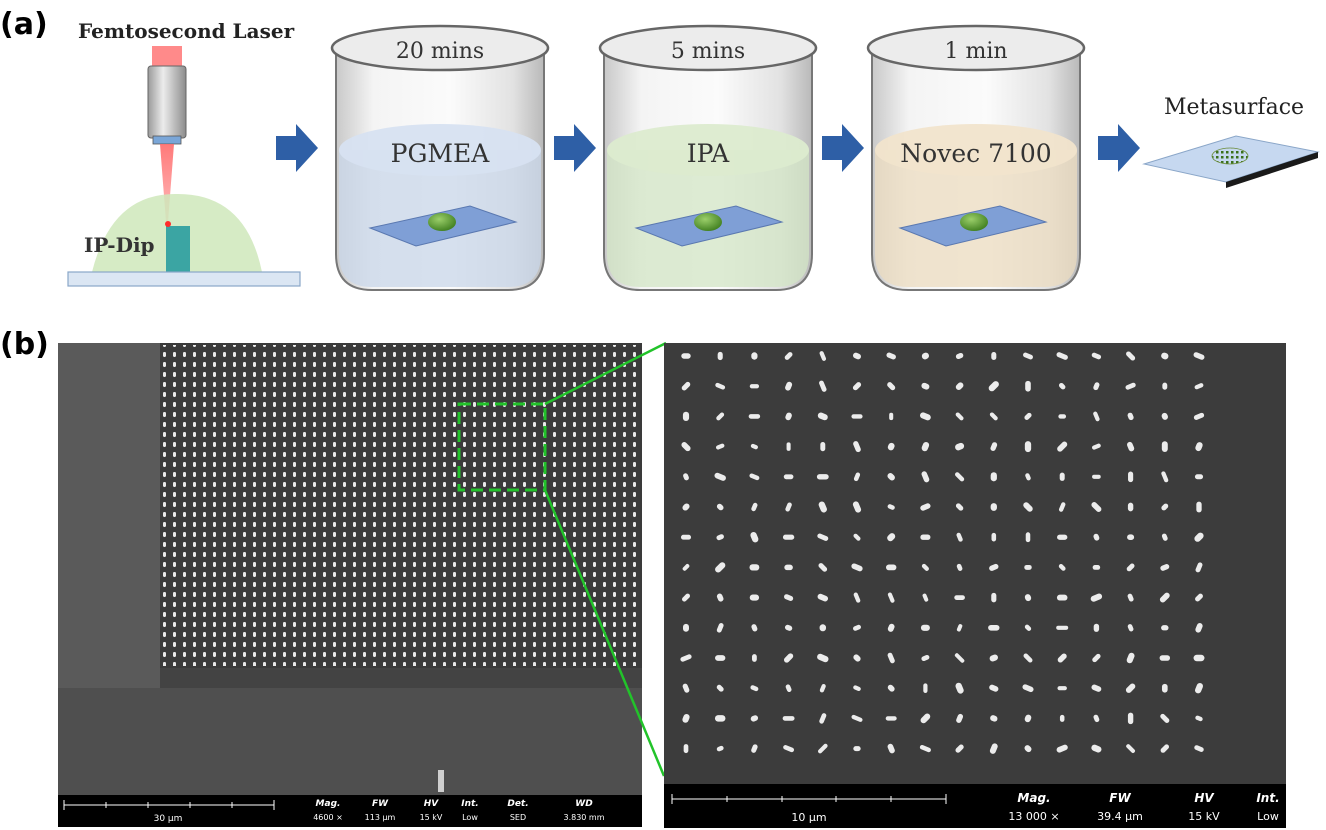 This screenshot has height=830, width=1326. Describe the element at coordinates (24, 24) in the screenshot. I see `panel-a-label: (a)` at that location.